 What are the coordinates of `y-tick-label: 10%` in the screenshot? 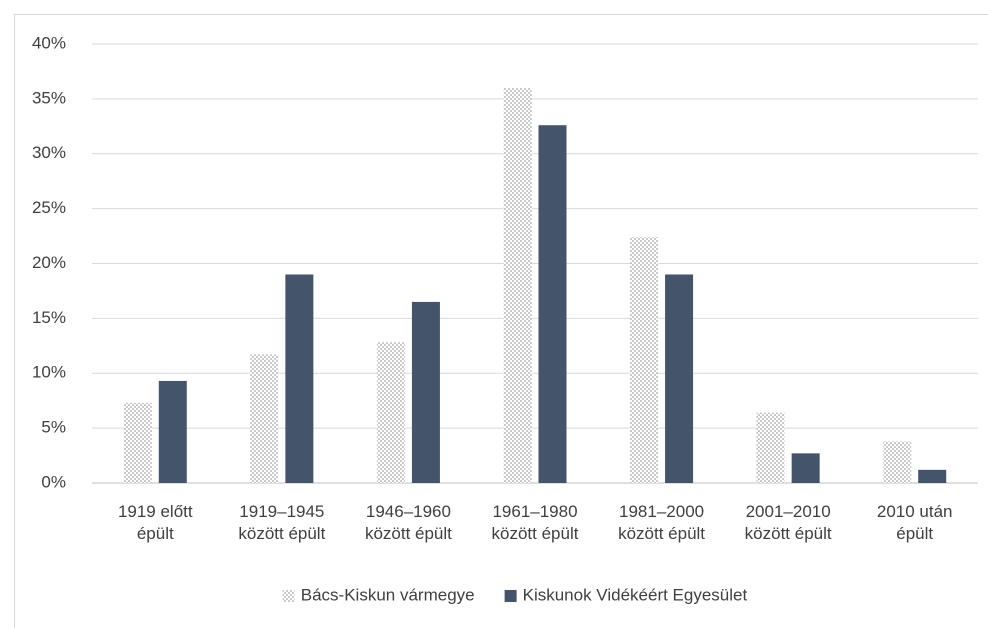 It's located at (49, 372).